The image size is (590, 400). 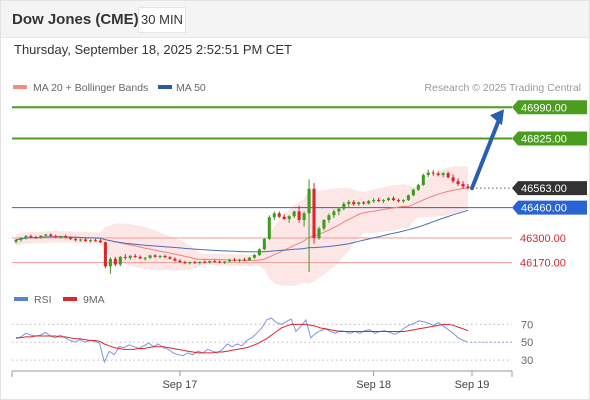 I want to click on legend-swatch-rsi, so click(x=21, y=299).